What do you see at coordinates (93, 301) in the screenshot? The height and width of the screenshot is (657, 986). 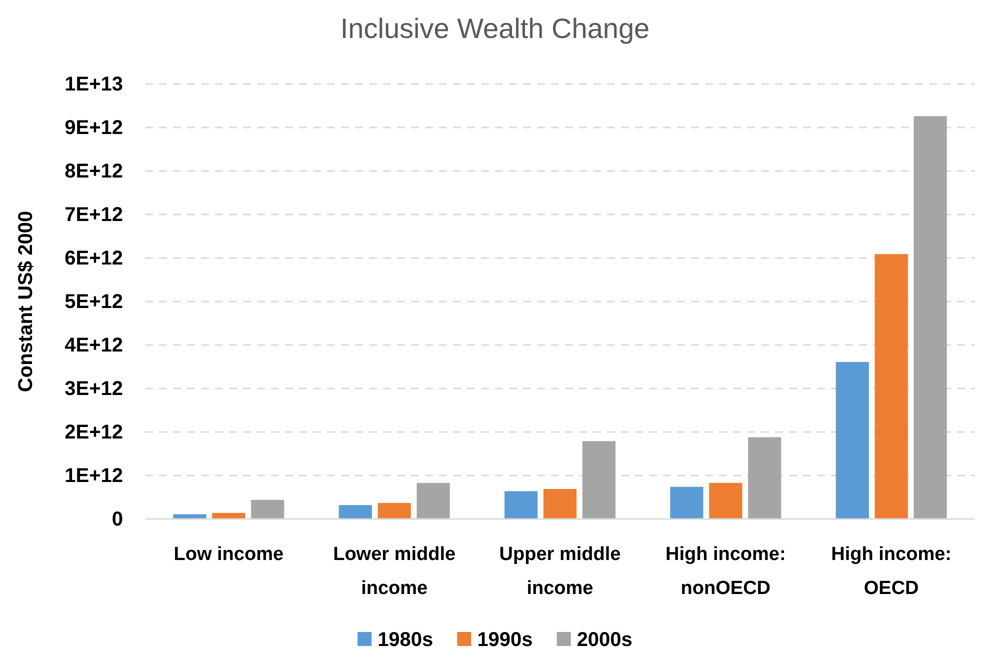 I see `y-tick-label: 5E+12` at bounding box center [93, 301].